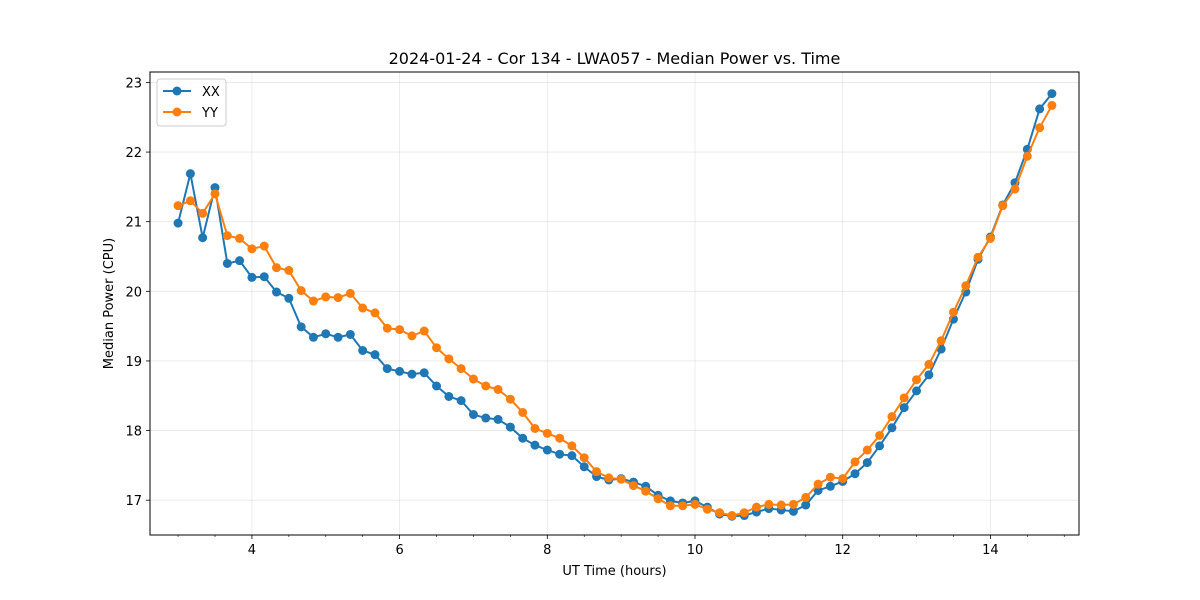  Describe the element at coordinates (133, 83) in the screenshot. I see `y-tick-label: 23` at that location.